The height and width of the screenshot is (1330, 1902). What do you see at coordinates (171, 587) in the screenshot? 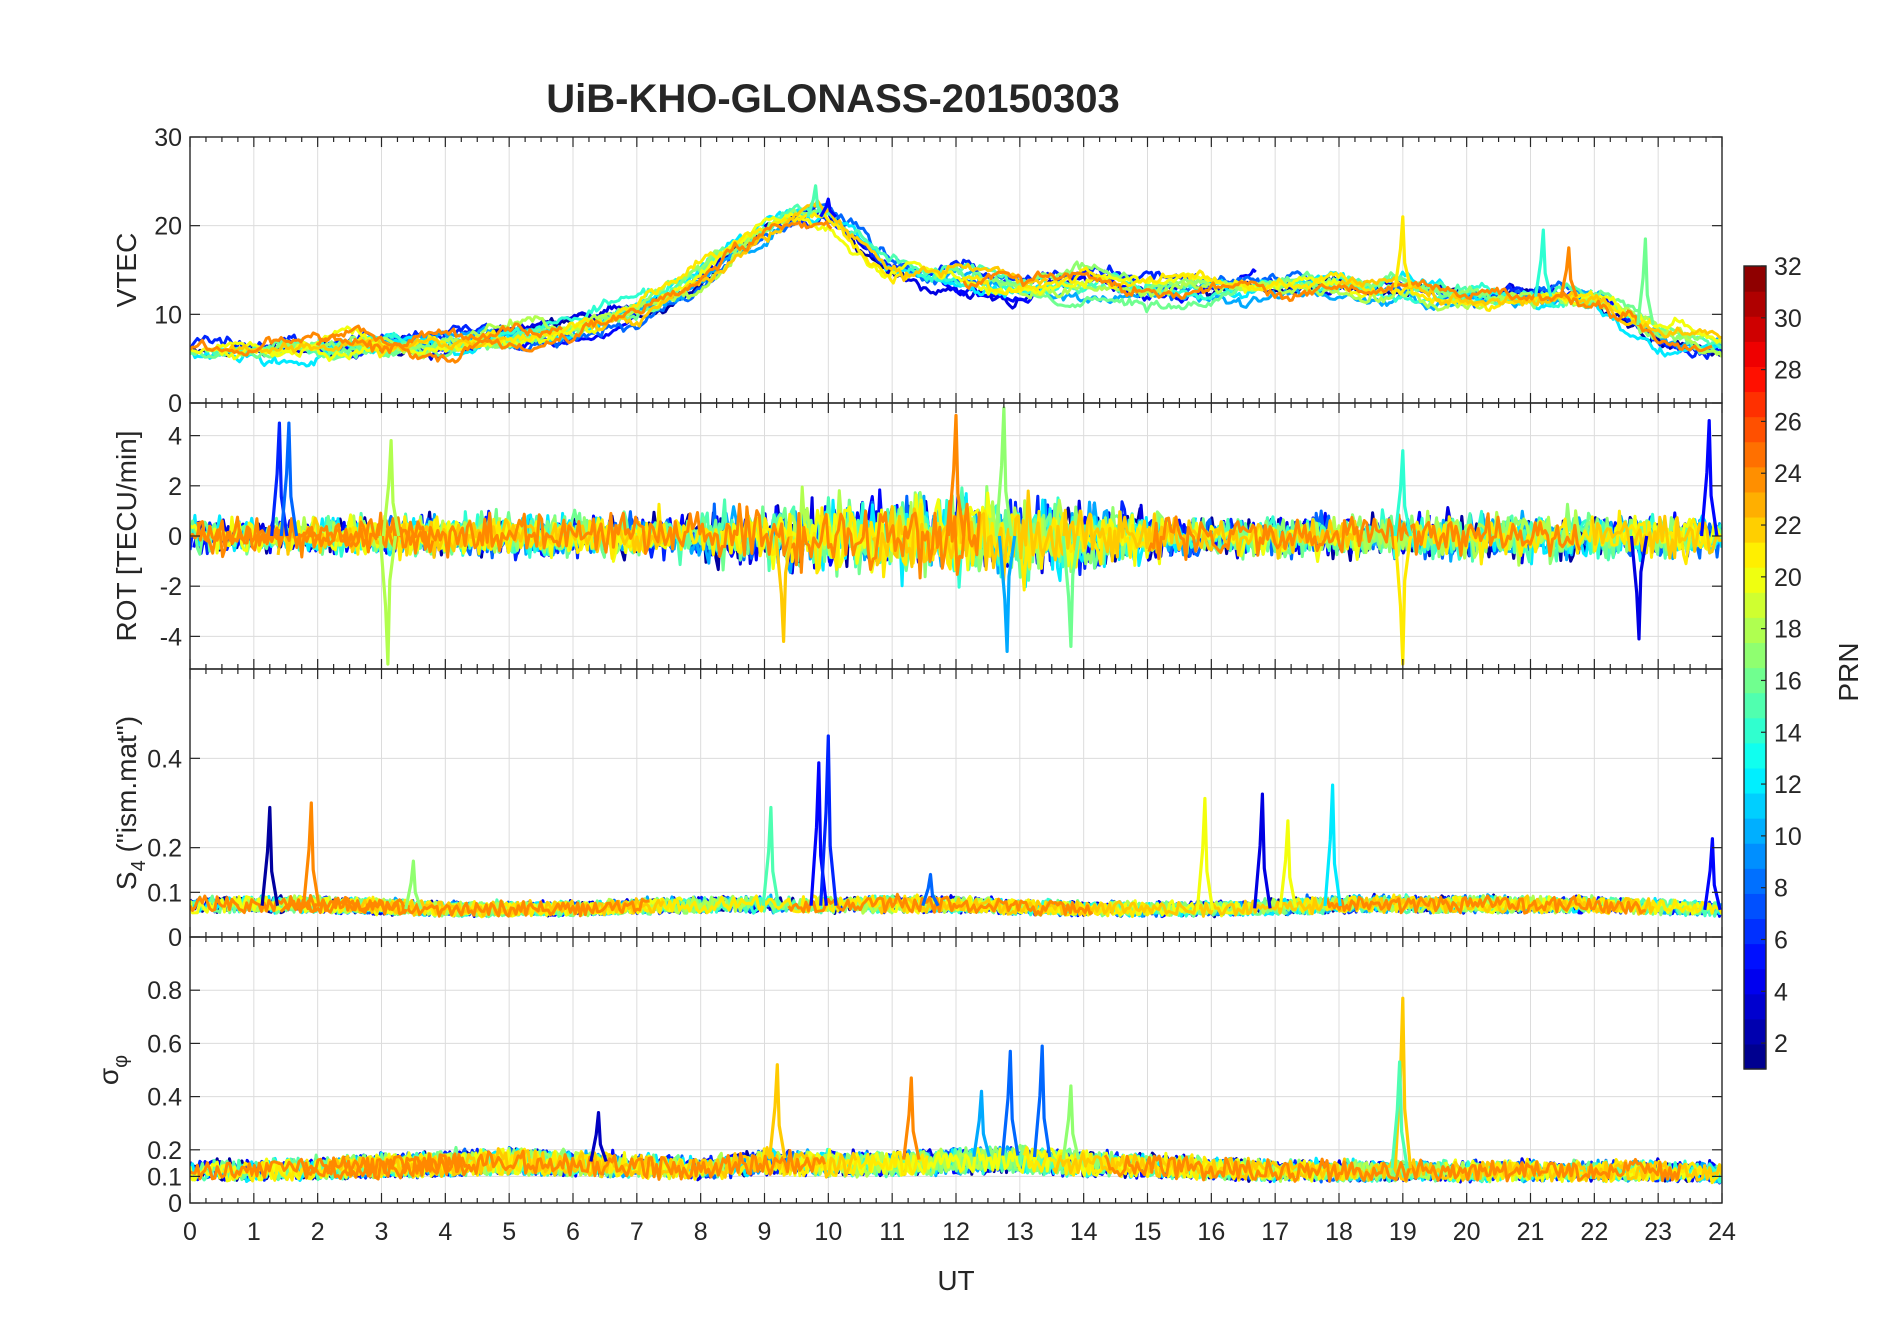
I see `y-tick-label: -2` at bounding box center [171, 587].